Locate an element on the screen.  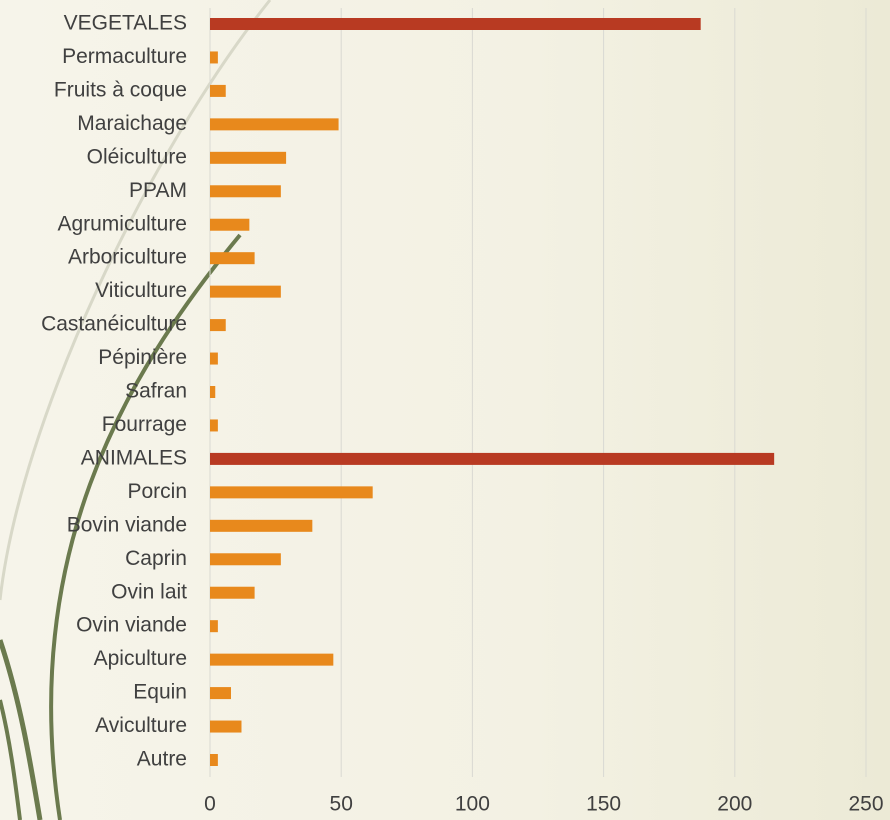
y-tick-label: Oléiculture is located at coordinates (137, 156).